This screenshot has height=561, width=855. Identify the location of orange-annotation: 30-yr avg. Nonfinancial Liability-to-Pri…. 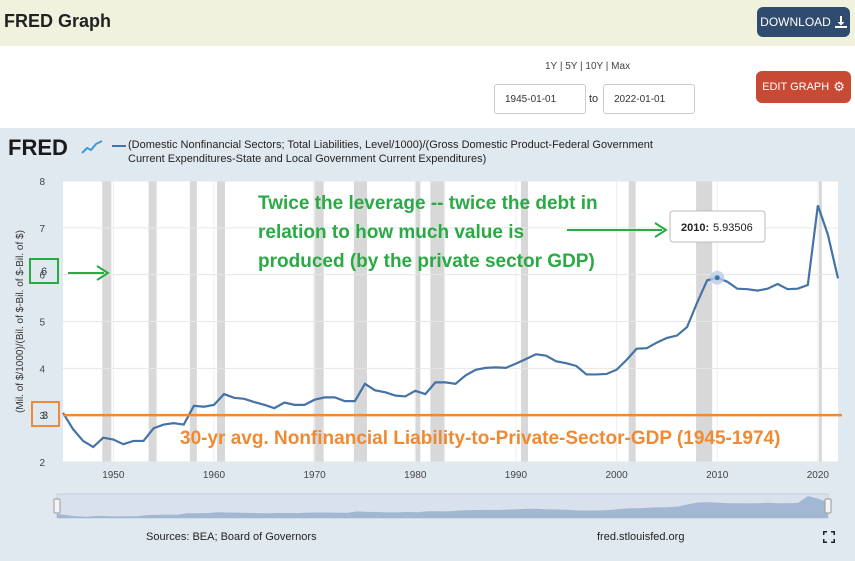
(480, 438).